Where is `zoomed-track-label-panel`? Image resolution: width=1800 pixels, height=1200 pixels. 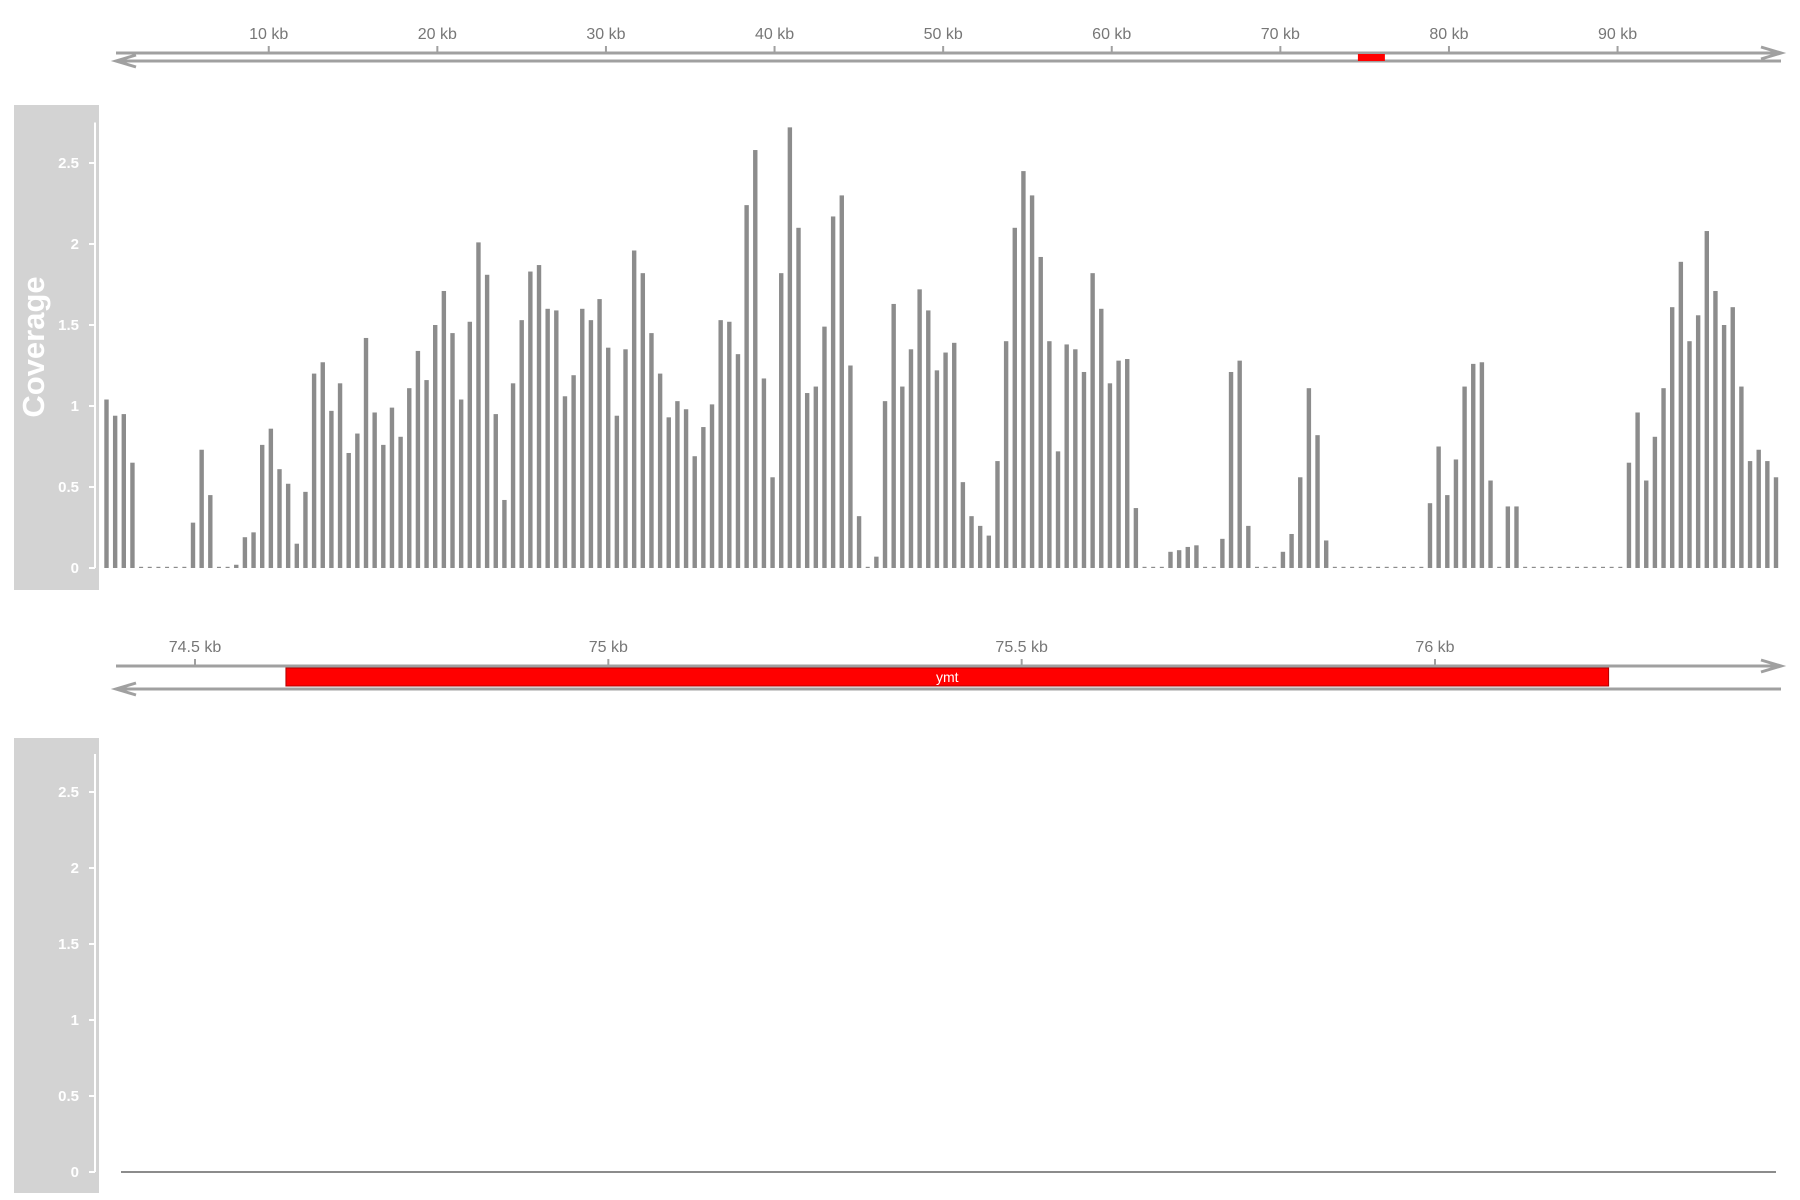 zoomed-track-label-panel is located at coordinates (56, 965).